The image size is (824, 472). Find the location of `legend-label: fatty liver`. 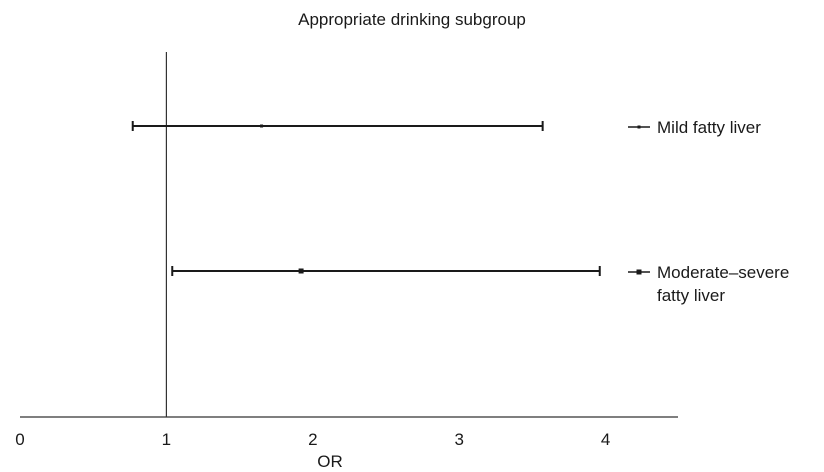

legend-label: fatty liver is located at coordinates (691, 295).